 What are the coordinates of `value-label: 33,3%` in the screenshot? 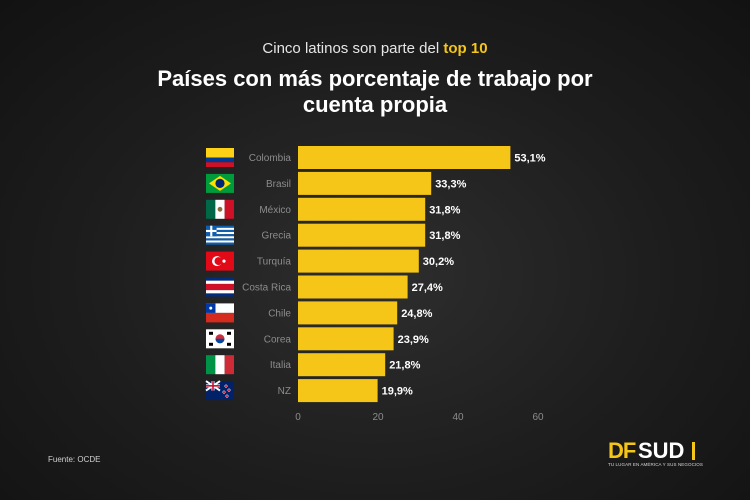 It's located at (450, 184).